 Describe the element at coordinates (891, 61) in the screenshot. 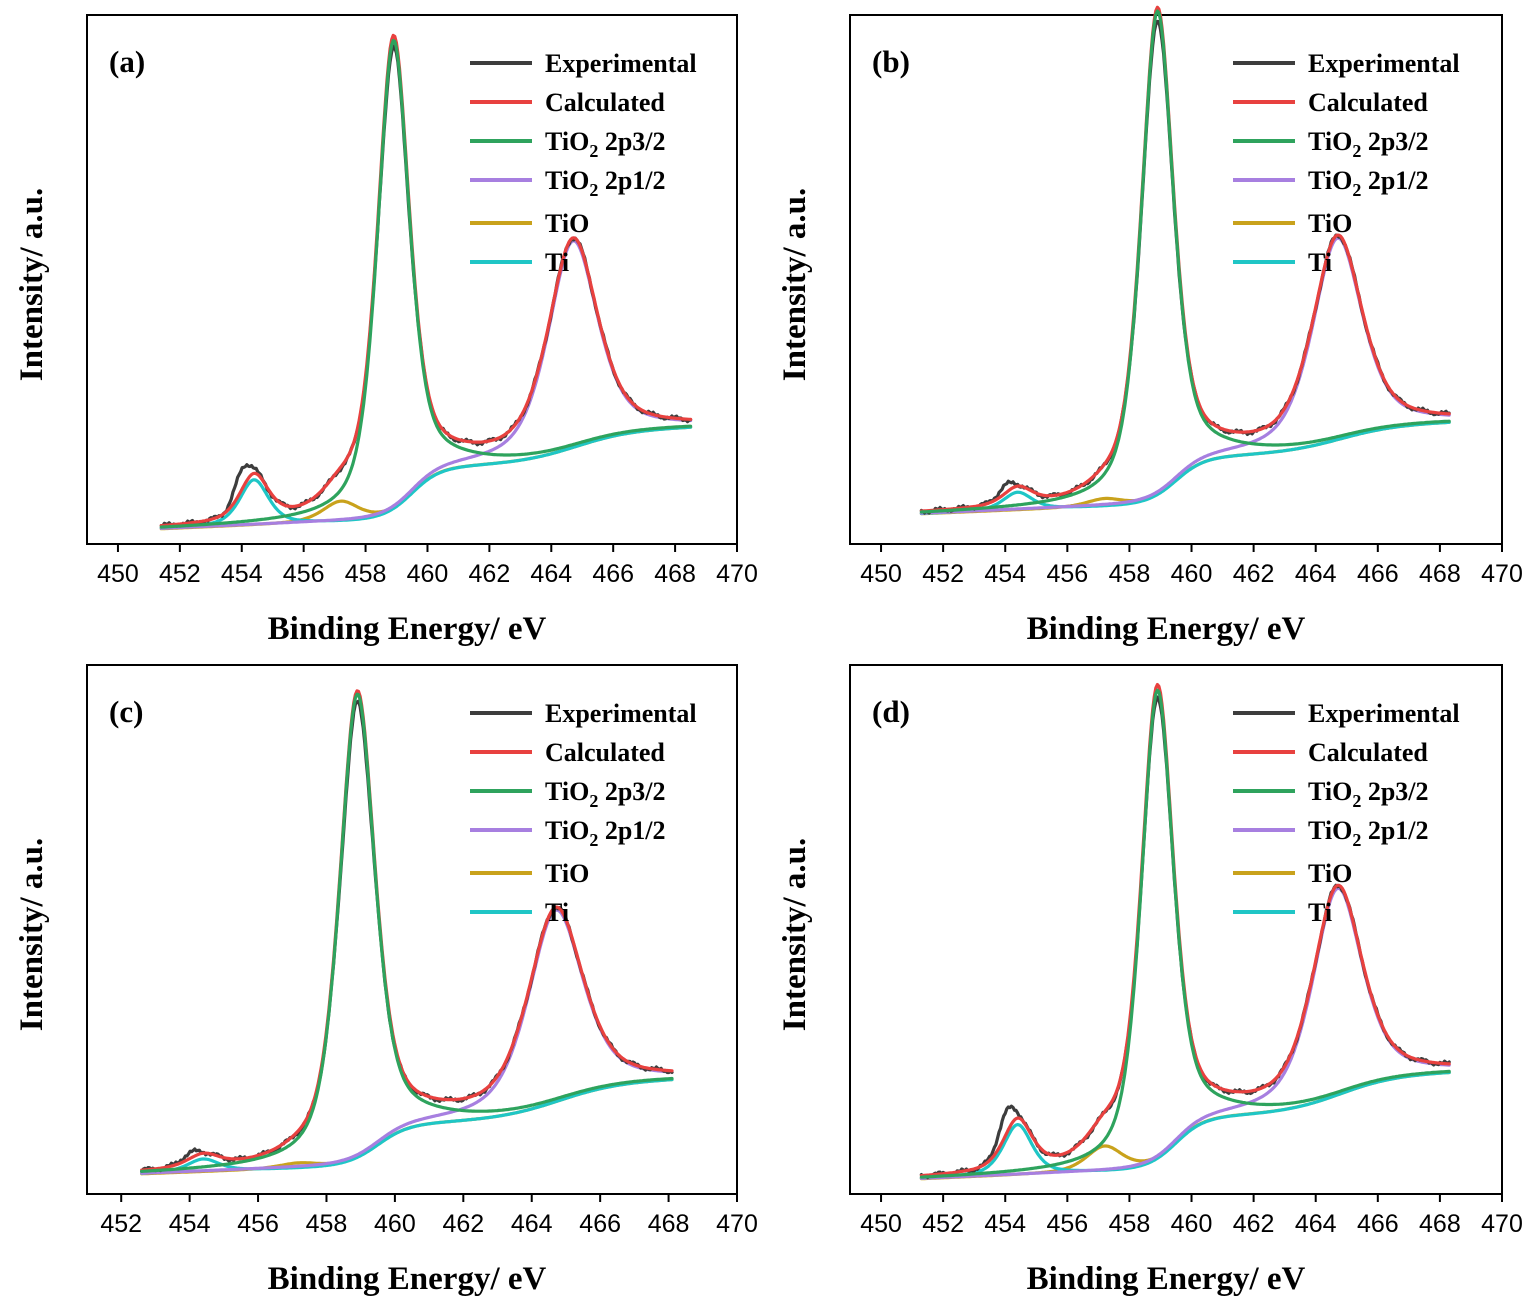

I see `panel-label: (b)` at that location.